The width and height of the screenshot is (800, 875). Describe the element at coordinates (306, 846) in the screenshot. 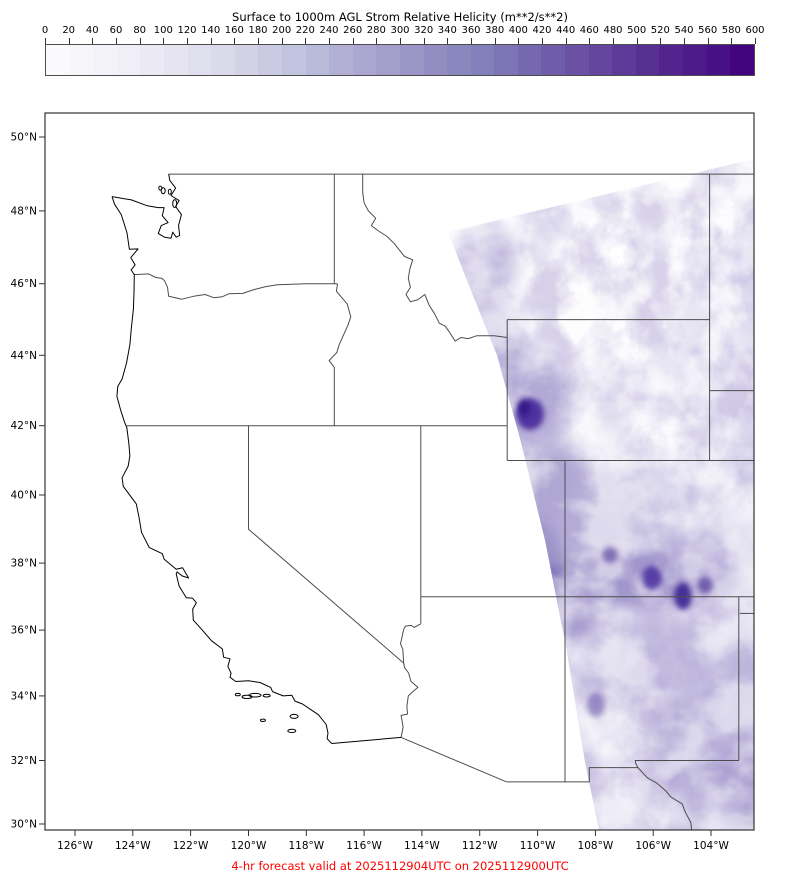

I see `x-tick-label: 118°W` at that location.